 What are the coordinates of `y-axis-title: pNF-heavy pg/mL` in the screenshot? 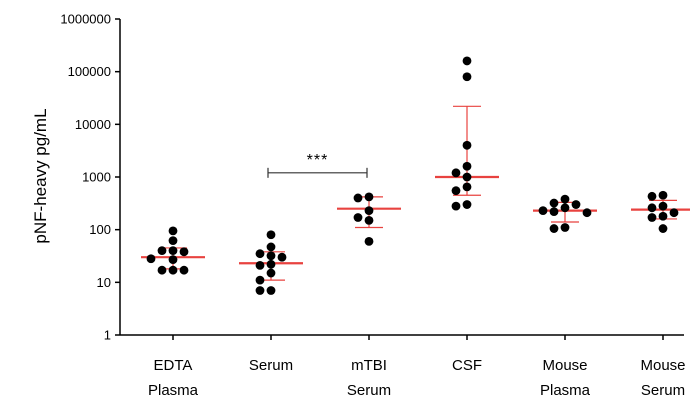 It's located at (40, 175).